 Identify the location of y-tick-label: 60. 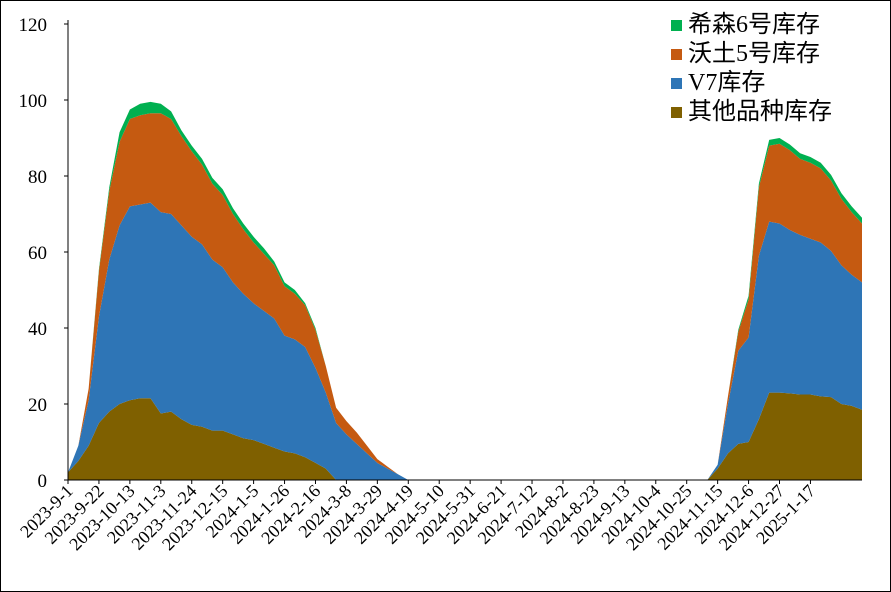
(37, 253).